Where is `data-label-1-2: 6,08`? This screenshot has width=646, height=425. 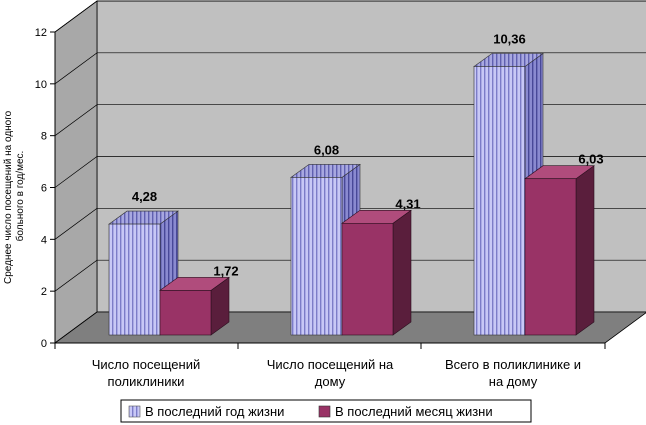 data-label-1-2: 6,08 is located at coordinates (326, 149).